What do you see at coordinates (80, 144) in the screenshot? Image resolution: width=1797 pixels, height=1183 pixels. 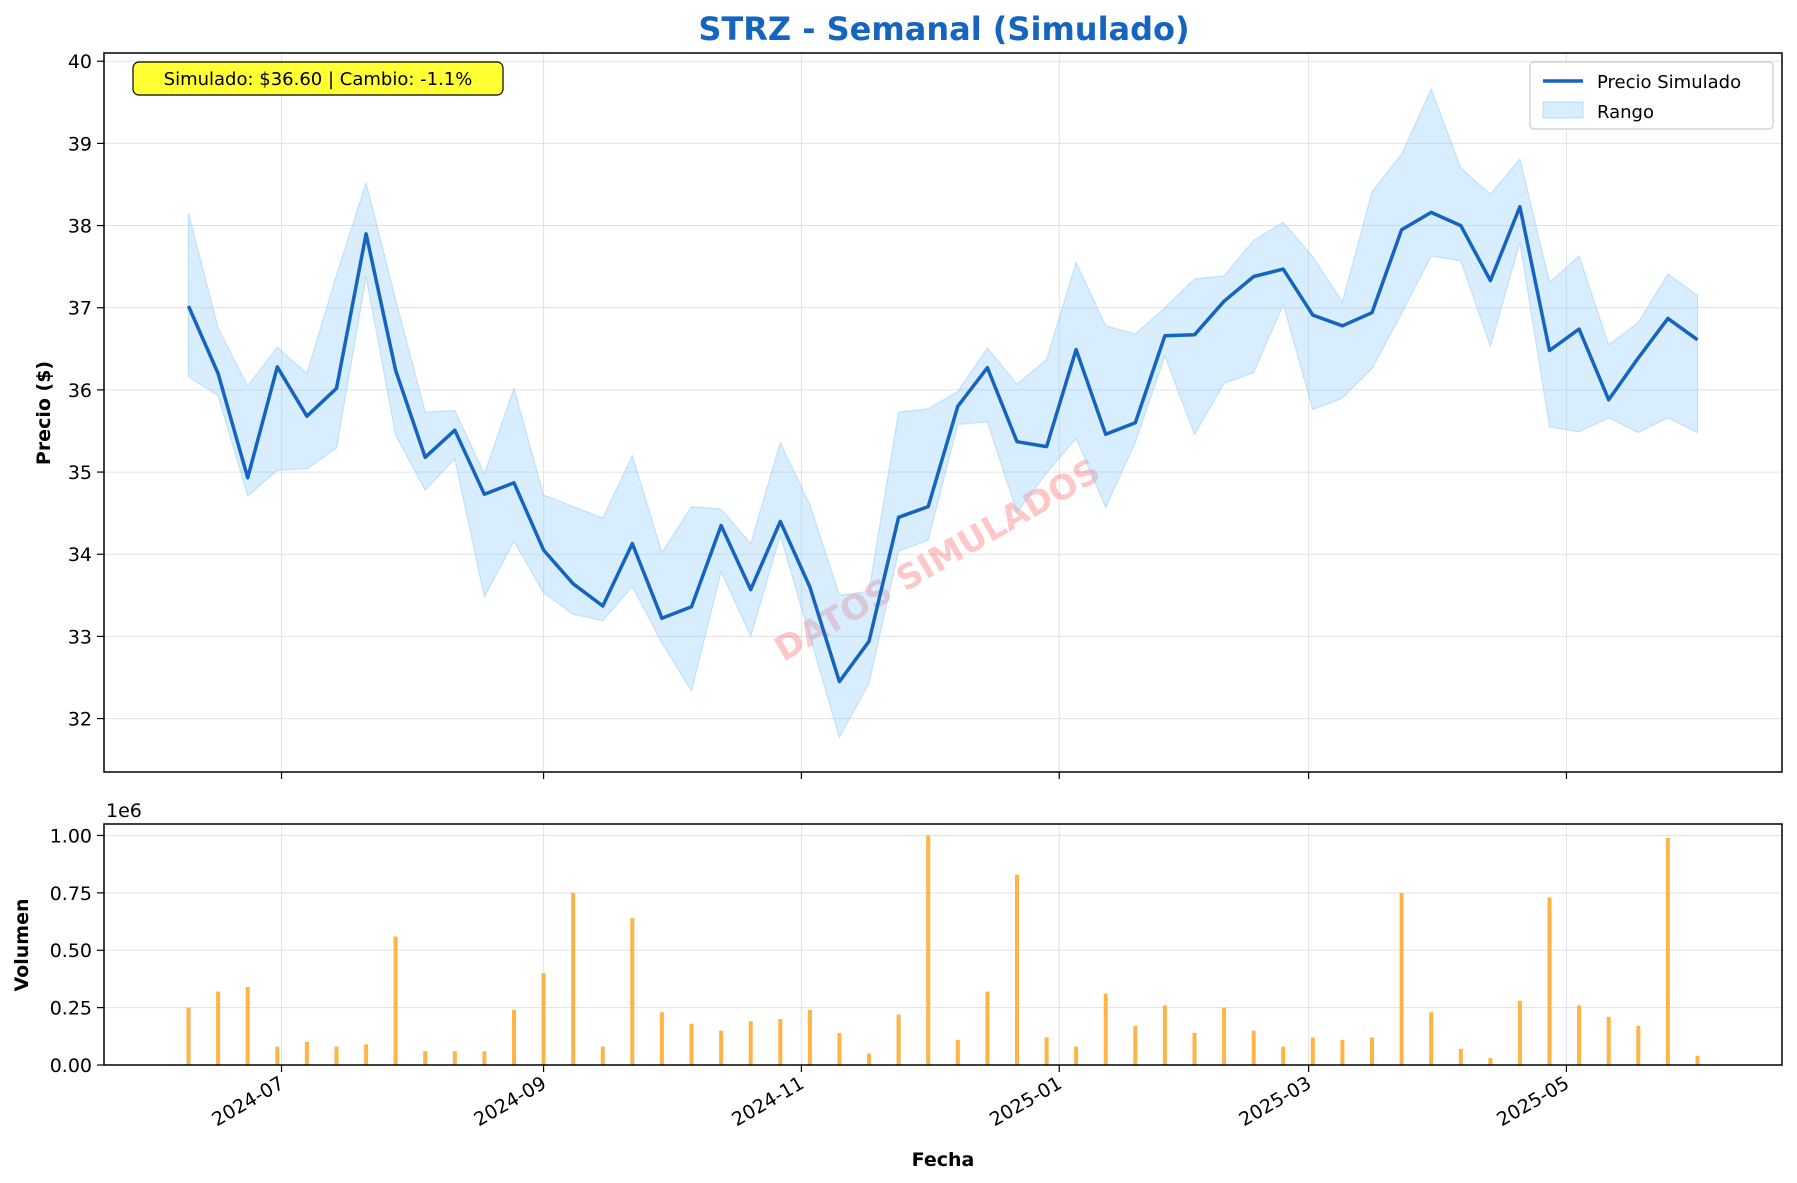 I see `price-y-tick-label: 39` at bounding box center [80, 144].